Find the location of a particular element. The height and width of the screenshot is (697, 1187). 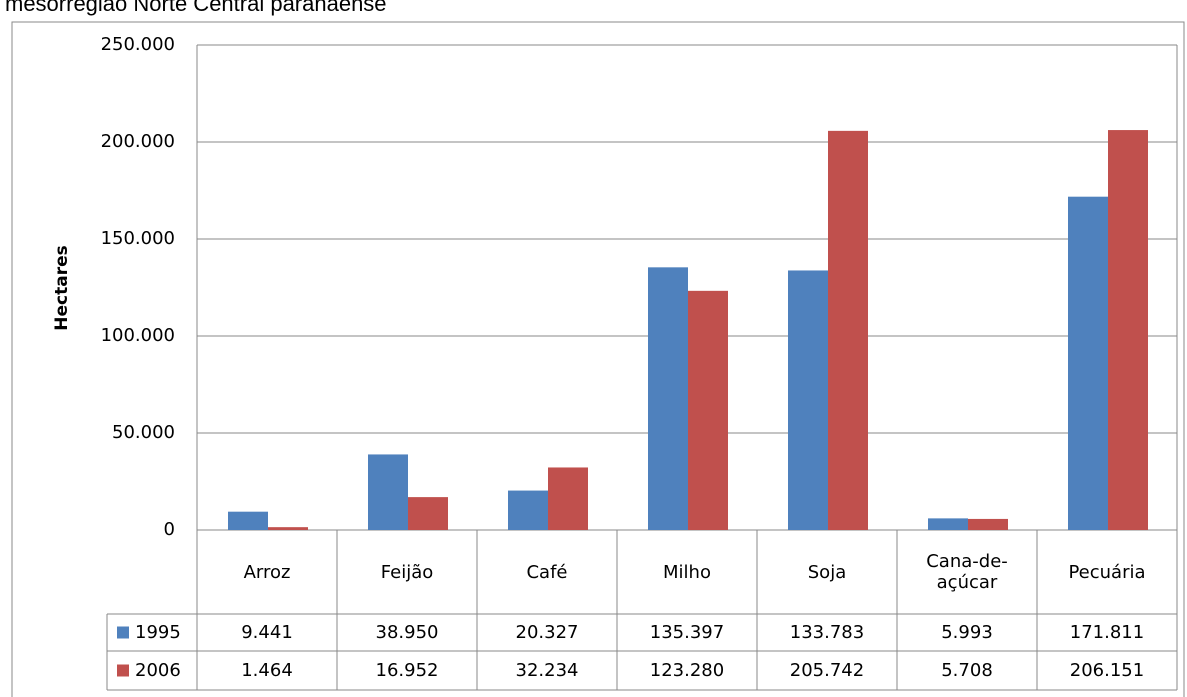

data-table-value: 38.950 is located at coordinates (407, 632).